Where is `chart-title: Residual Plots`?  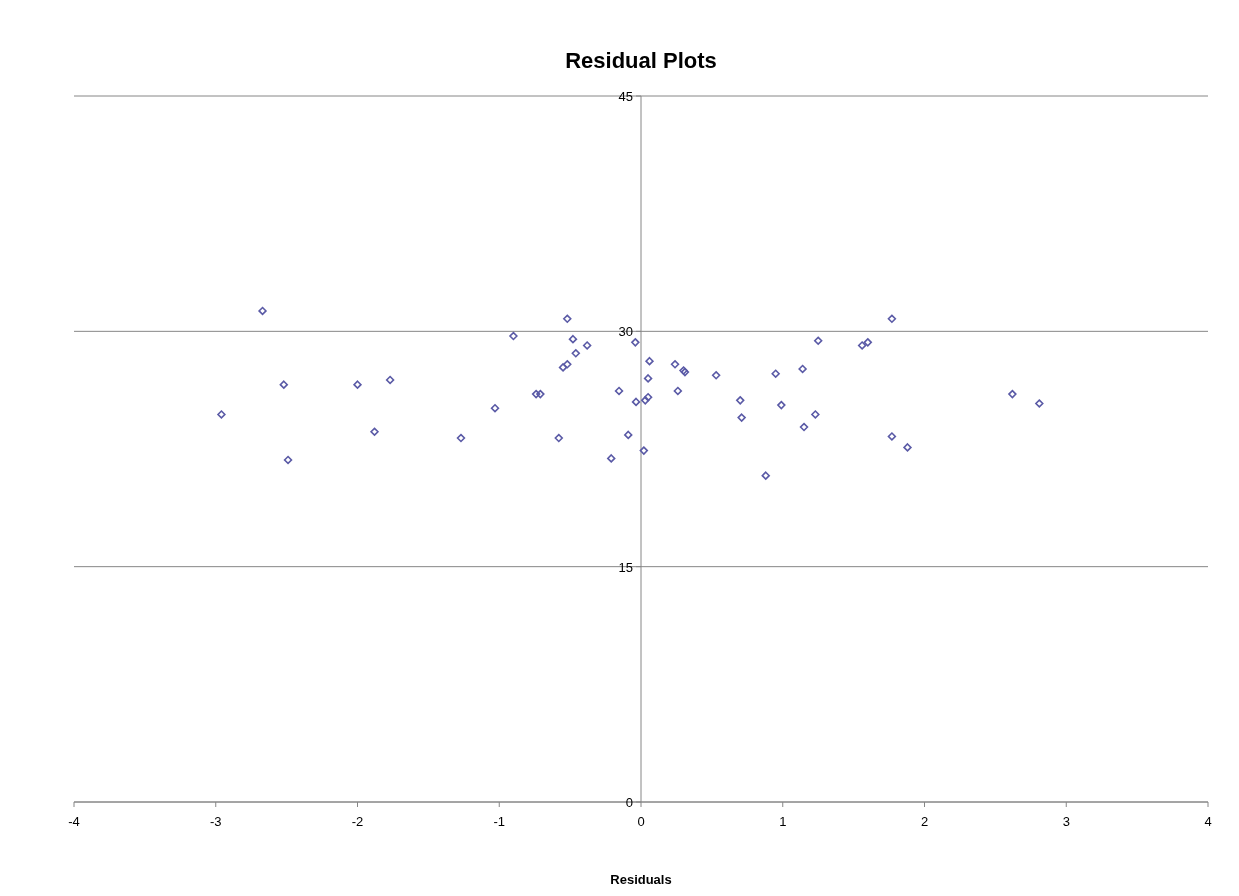 chart-title: Residual Plots is located at coordinates (641, 60).